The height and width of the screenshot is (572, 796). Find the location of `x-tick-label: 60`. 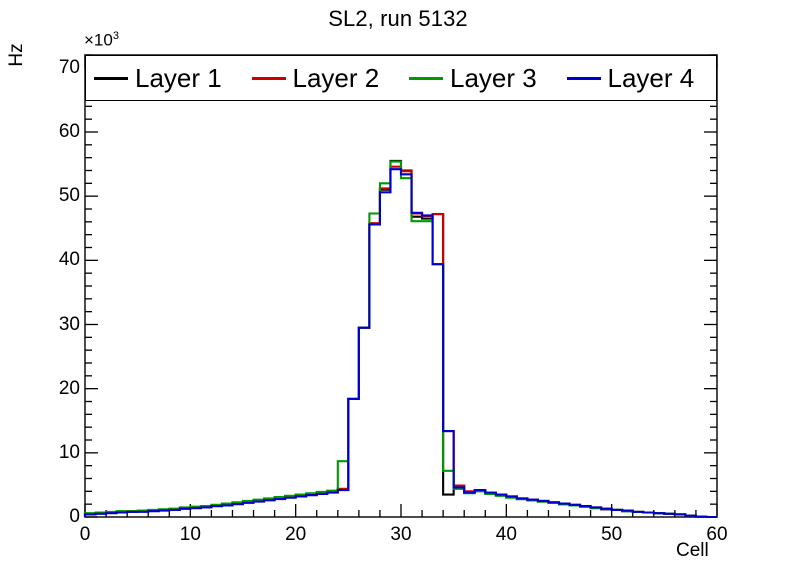

x-tick-label: 60 is located at coordinates (717, 534).